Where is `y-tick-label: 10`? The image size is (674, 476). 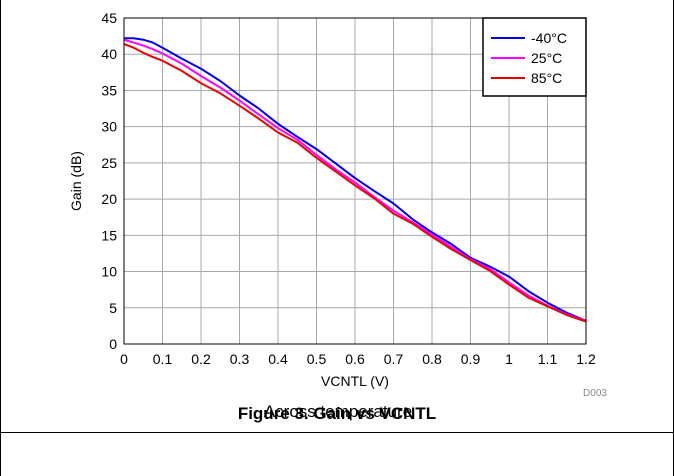
y-tick-label: 10 is located at coordinates (109, 272).